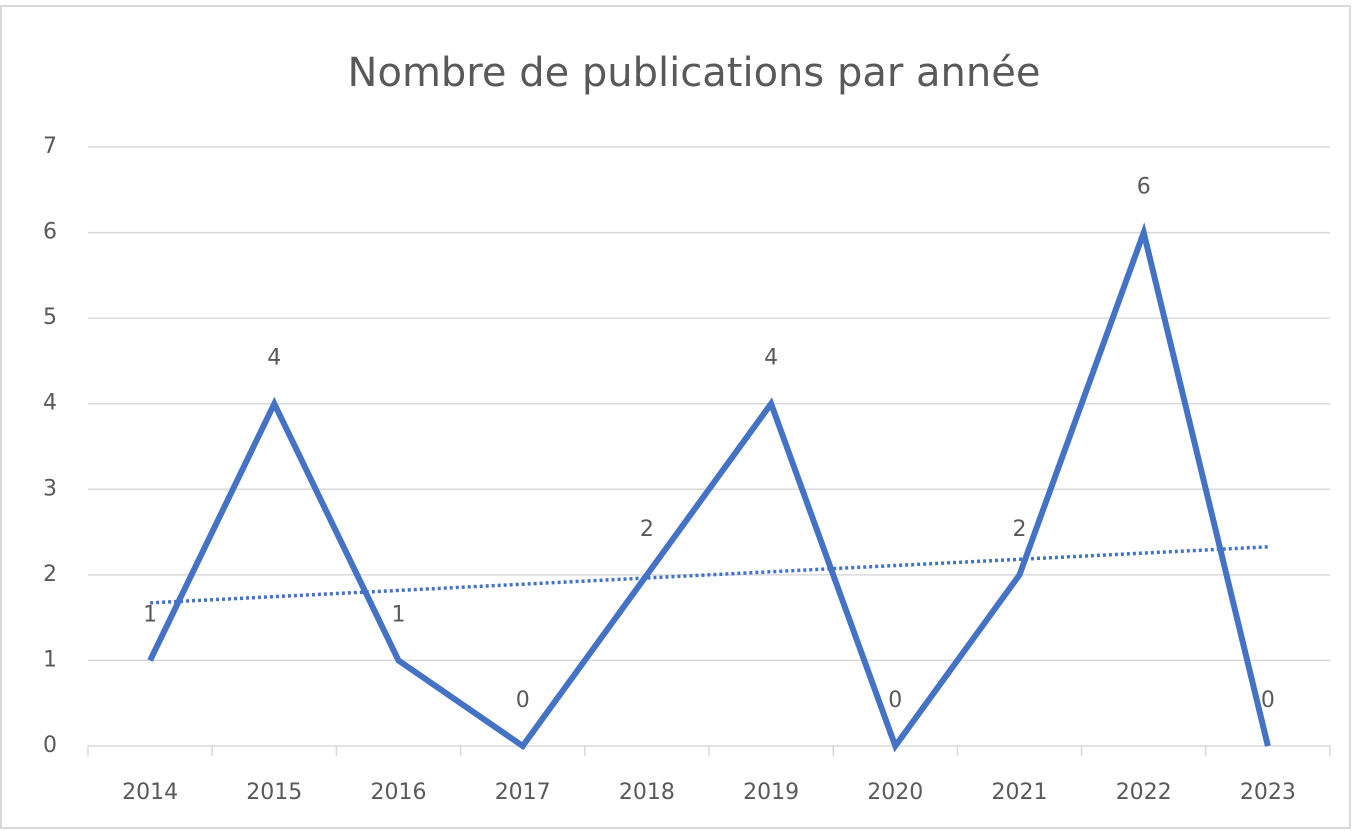 The height and width of the screenshot is (831, 1352). What do you see at coordinates (50, 659) in the screenshot?
I see `y-tick-label: 1` at bounding box center [50, 659].